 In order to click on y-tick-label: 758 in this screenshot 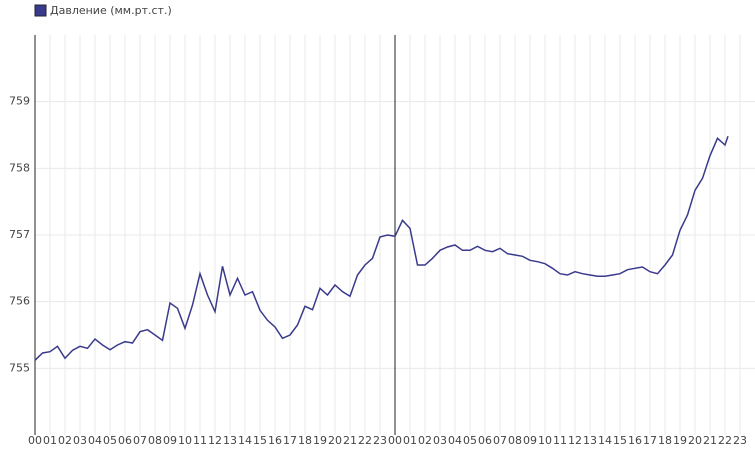, I will do `click(19, 167)`.